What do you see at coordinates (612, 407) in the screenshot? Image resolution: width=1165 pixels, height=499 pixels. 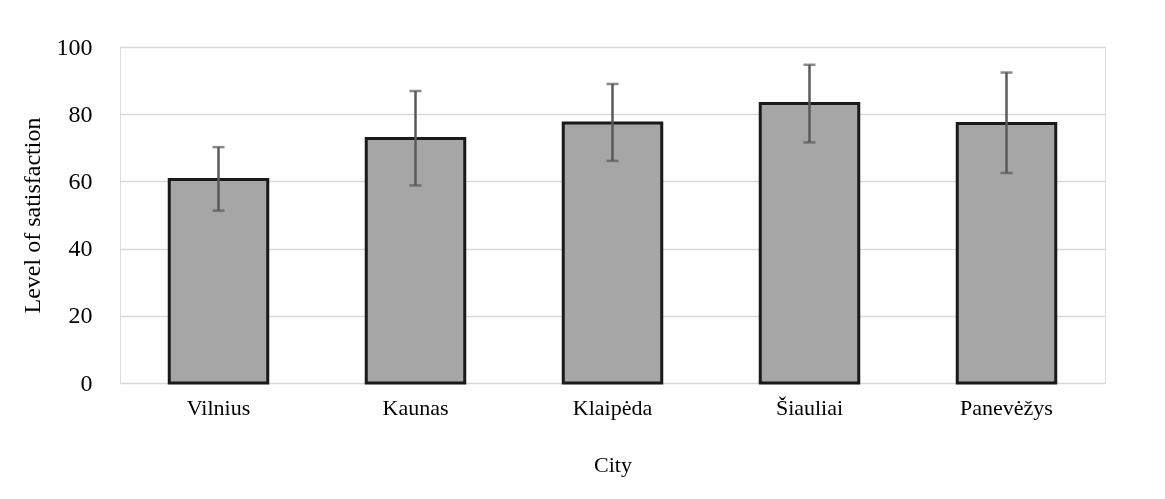 I see `x-tick-label: Klaipėda` at bounding box center [612, 407].